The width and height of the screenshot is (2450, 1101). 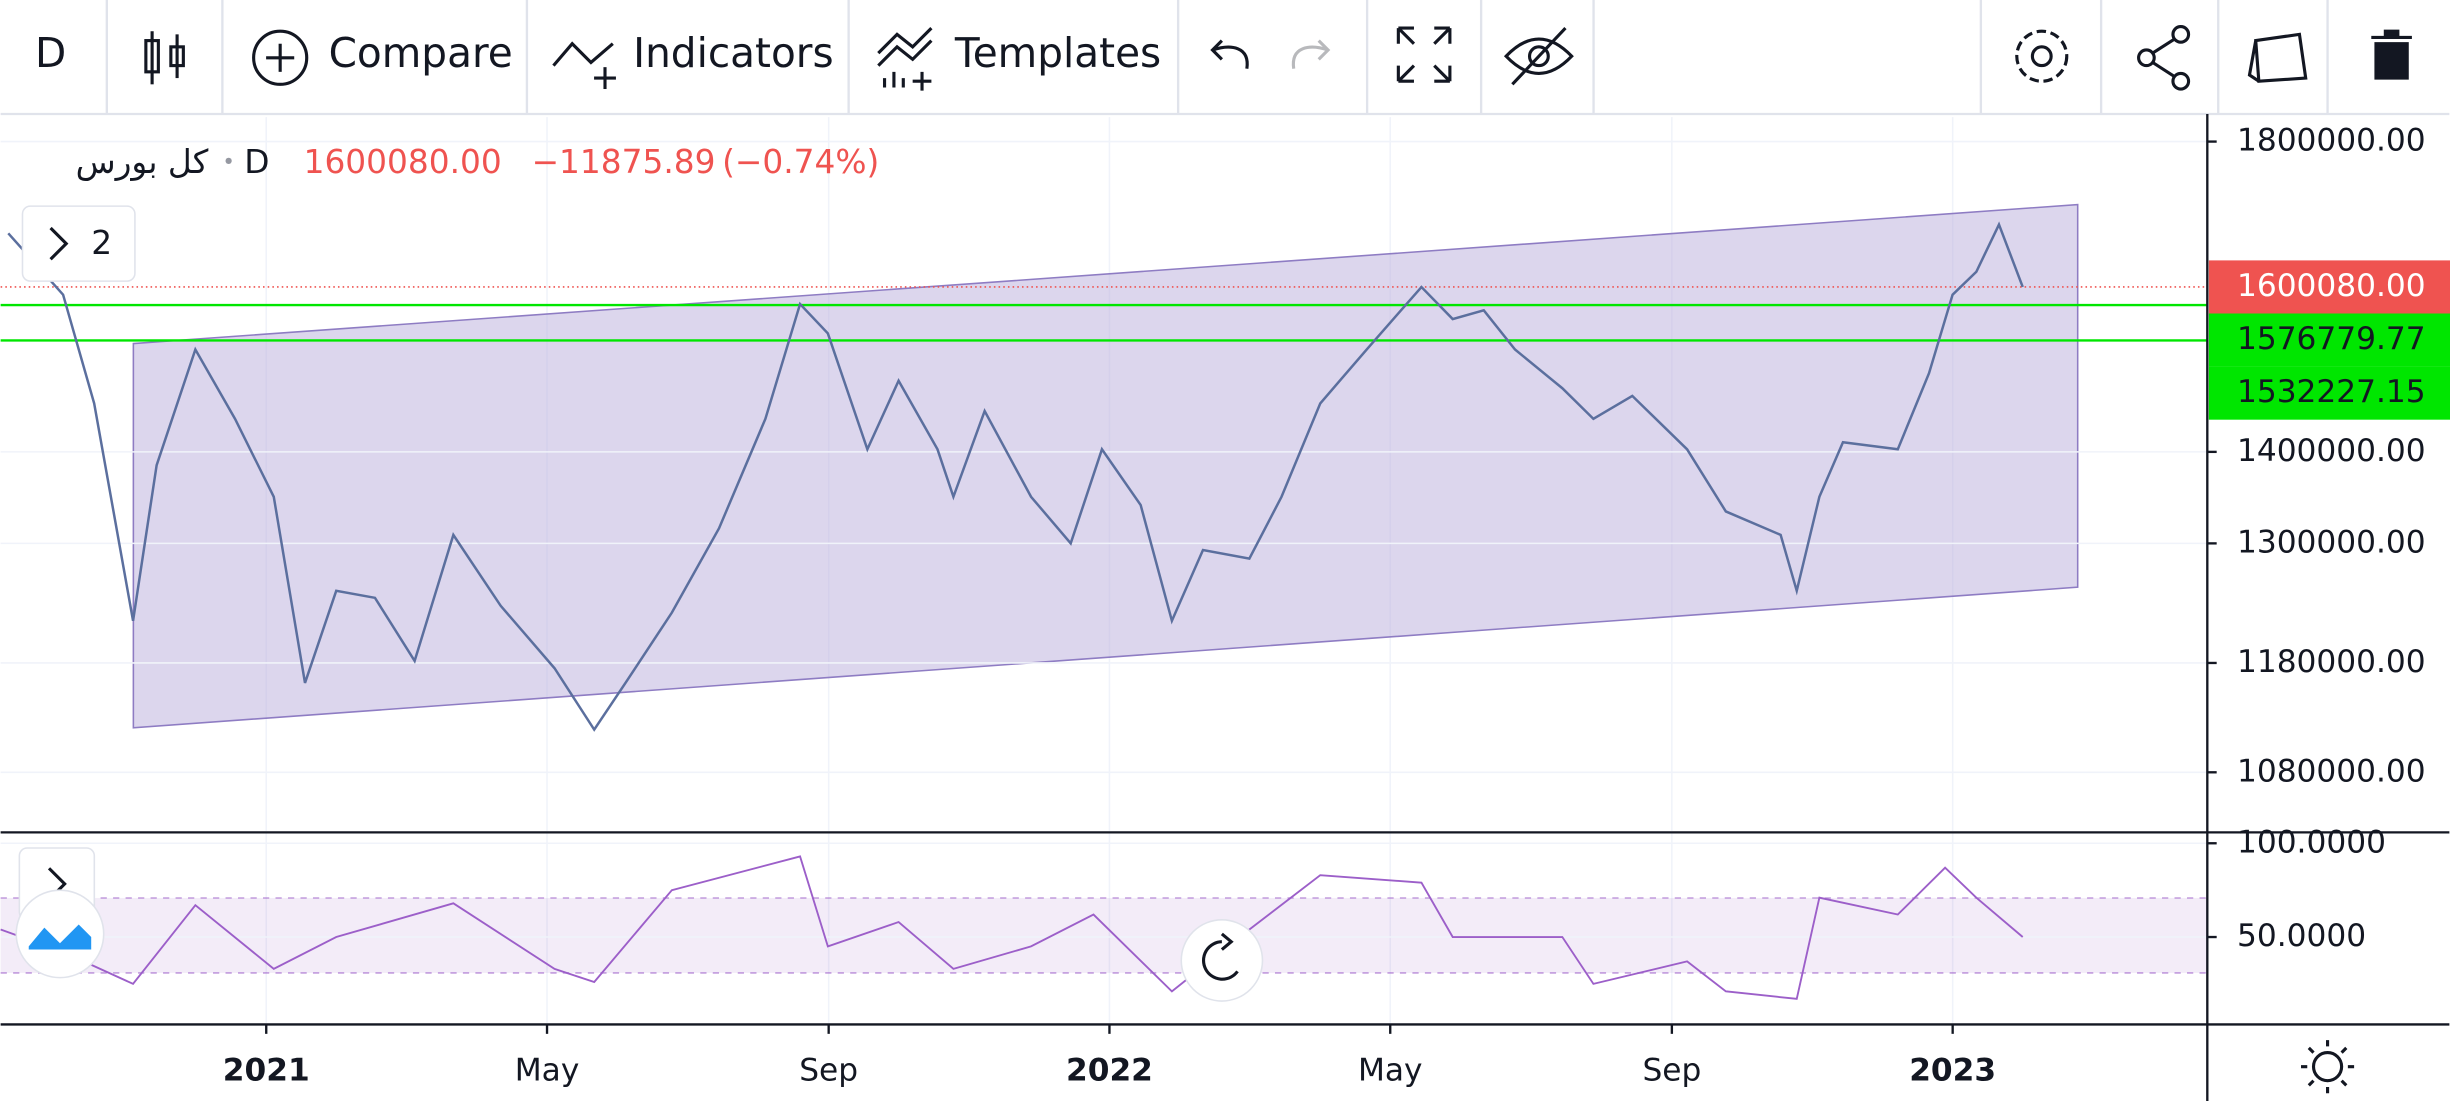 What do you see at coordinates (800, 162) in the screenshot?
I see `legend-change-percent: (−0.74%)` at bounding box center [800, 162].